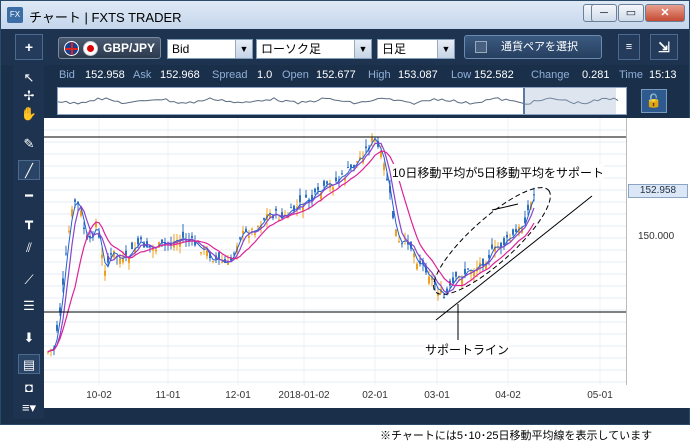  Describe the element at coordinates (629, 47) in the screenshot. I see `side-menu-button: ≡` at that location.